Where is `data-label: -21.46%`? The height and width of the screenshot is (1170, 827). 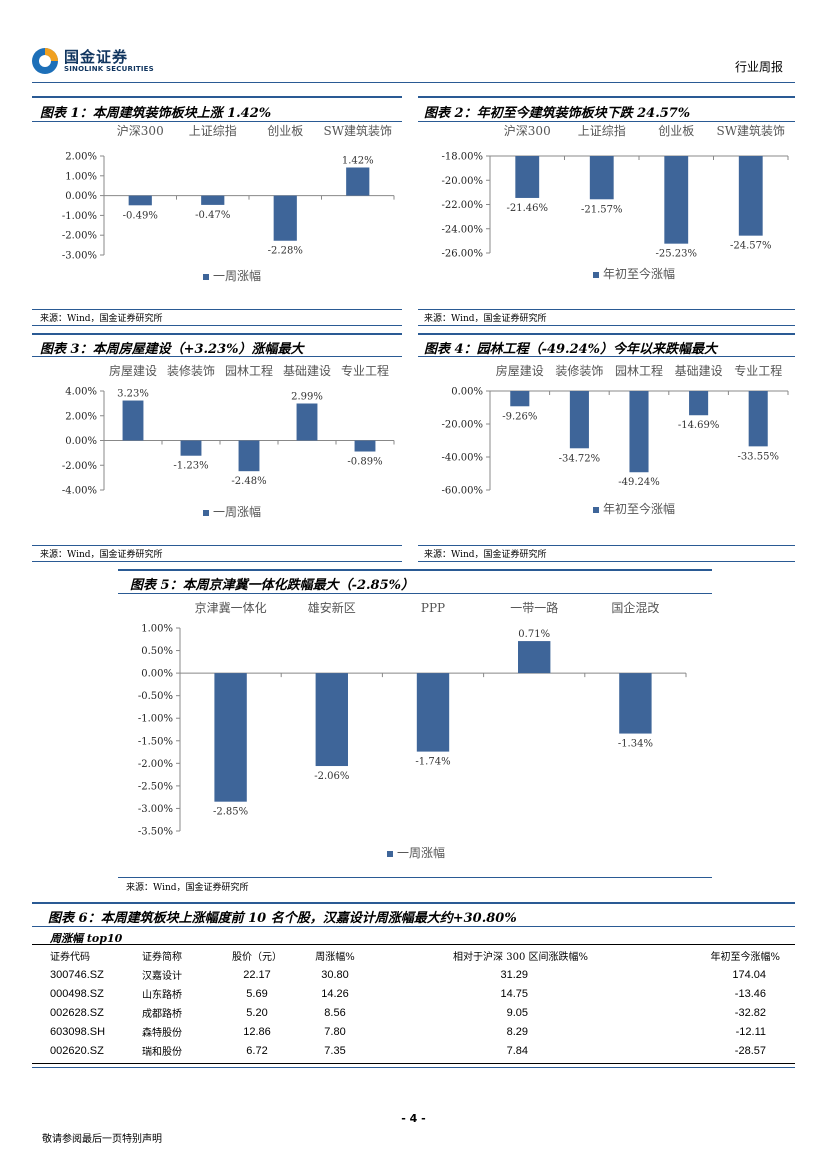 data-label: -21.46% is located at coordinates (527, 208).